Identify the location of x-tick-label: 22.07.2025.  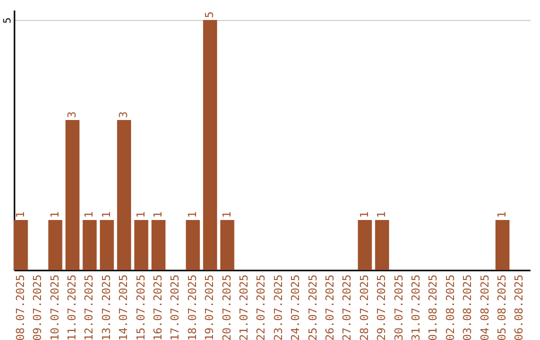
(261, 307).